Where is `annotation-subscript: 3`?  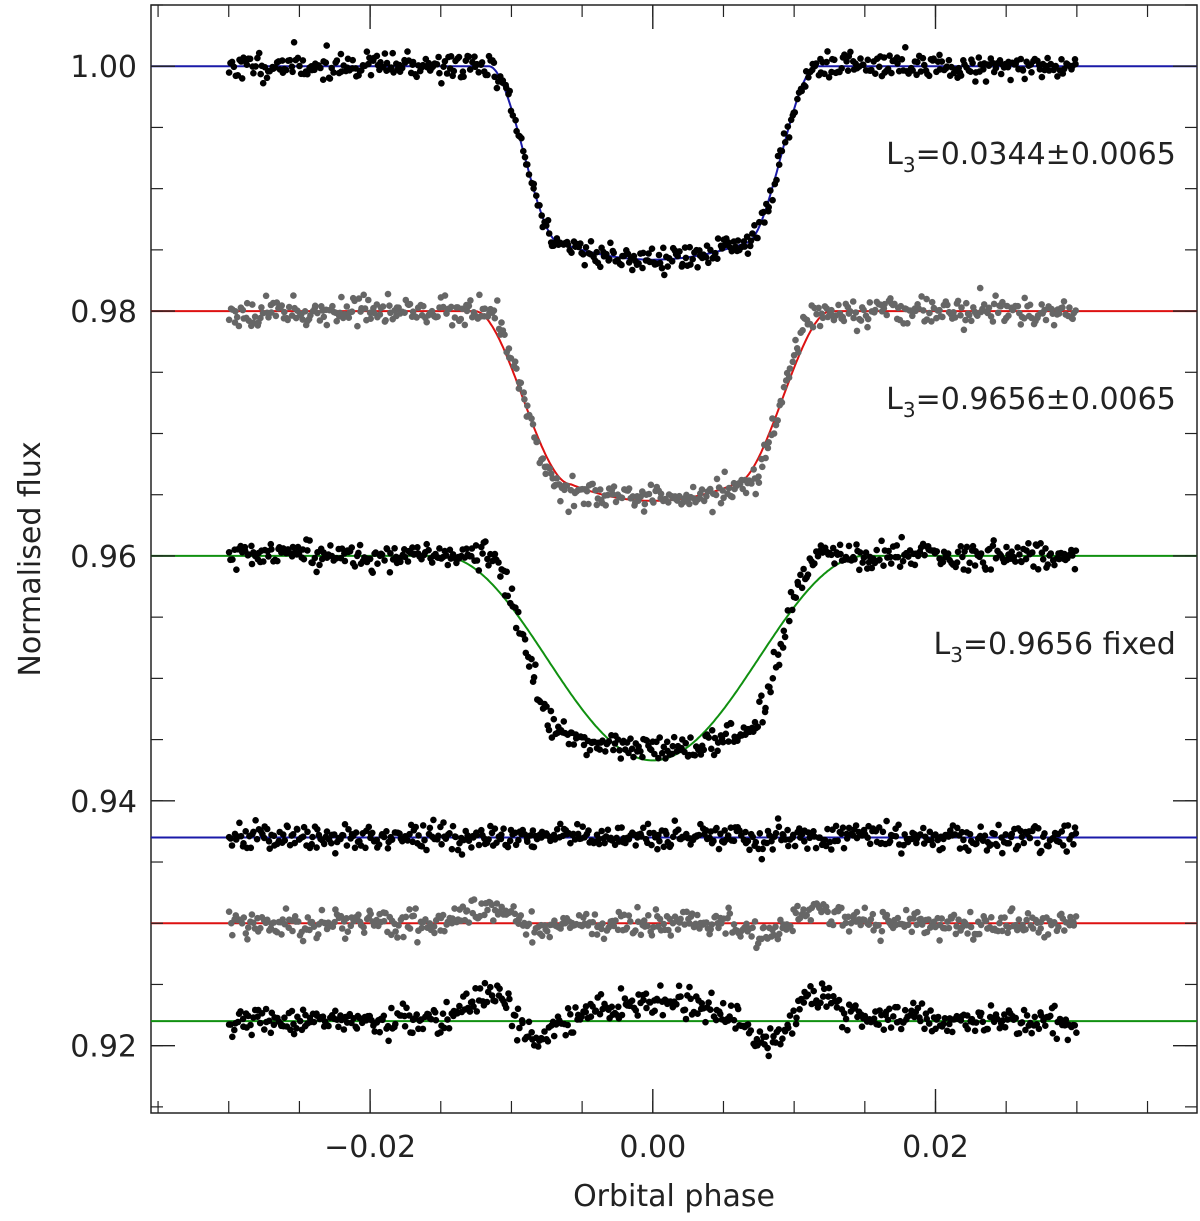
annotation-subscript: 3 is located at coordinates (956, 655).